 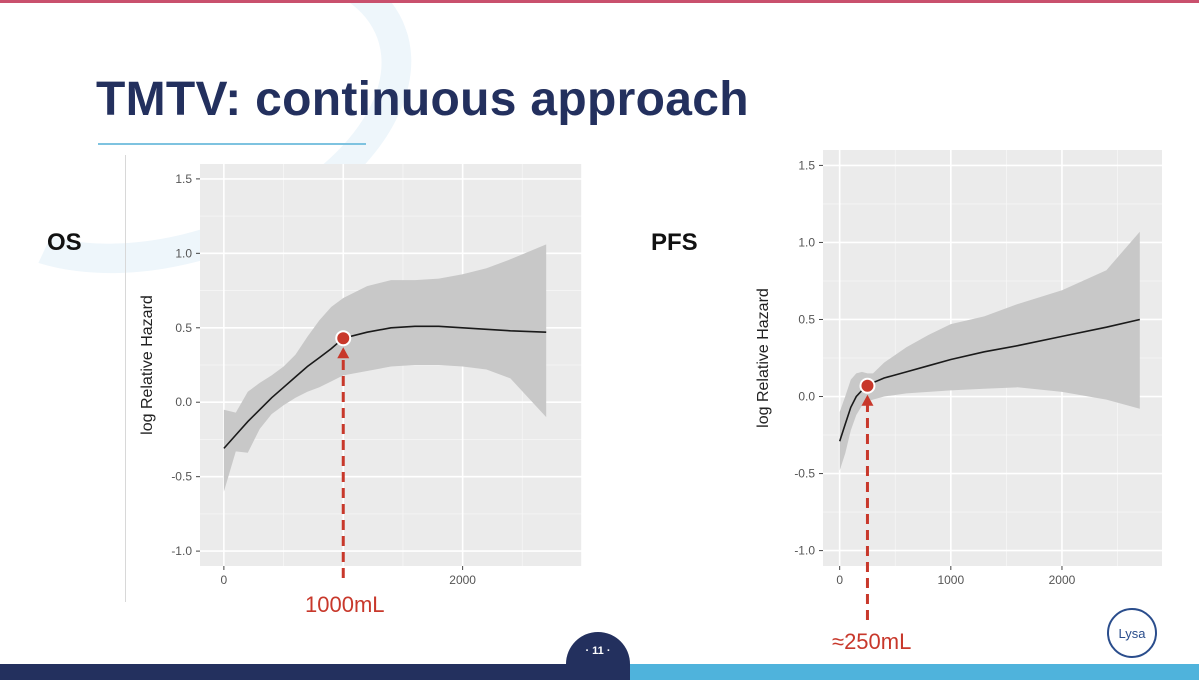 What do you see at coordinates (422, 99) in the screenshot?
I see `slide-title: TMTV: continuous approach` at bounding box center [422, 99].